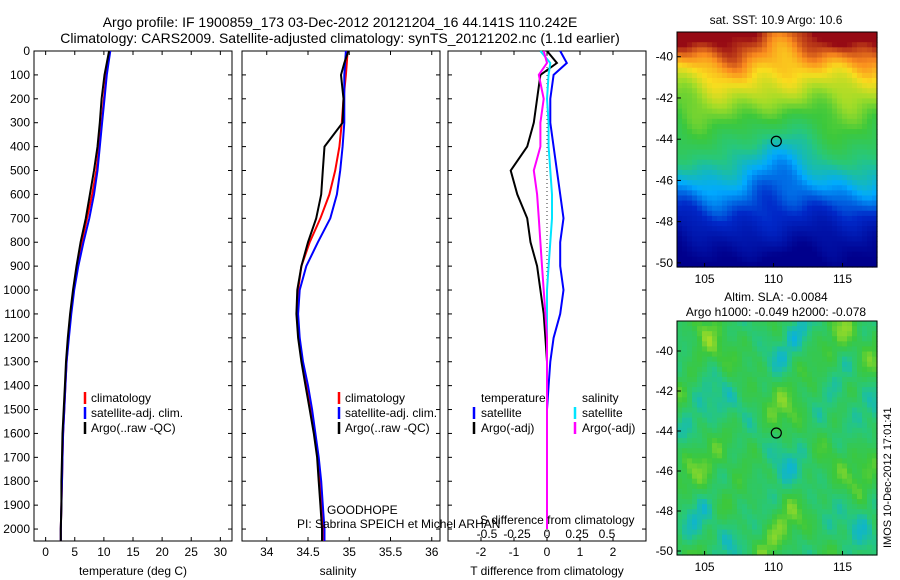 This screenshot has height=580, width=900. I want to click on legend-temperature-heading: temperature, so click(513, 398).